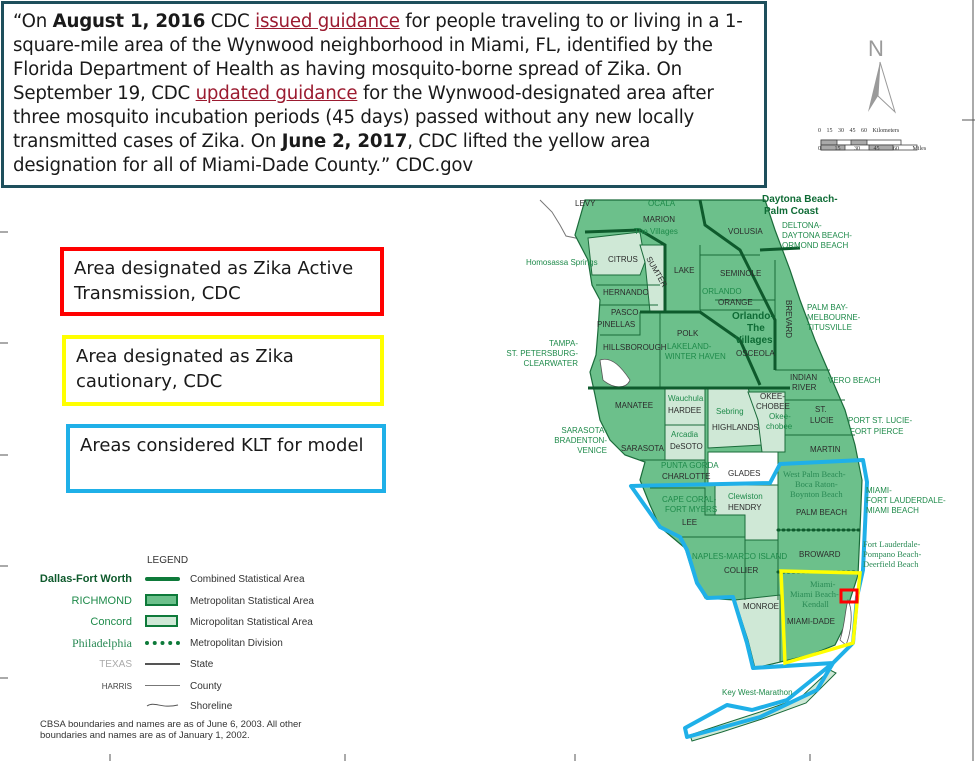 The image size is (975, 761). I want to click on map-label: BRADENTON-, so click(580, 440).